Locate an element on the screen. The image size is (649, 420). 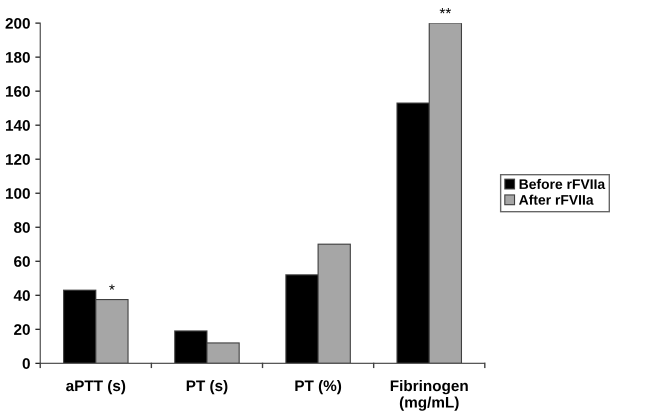
y-tick-label: 80 is located at coordinates (22, 227).